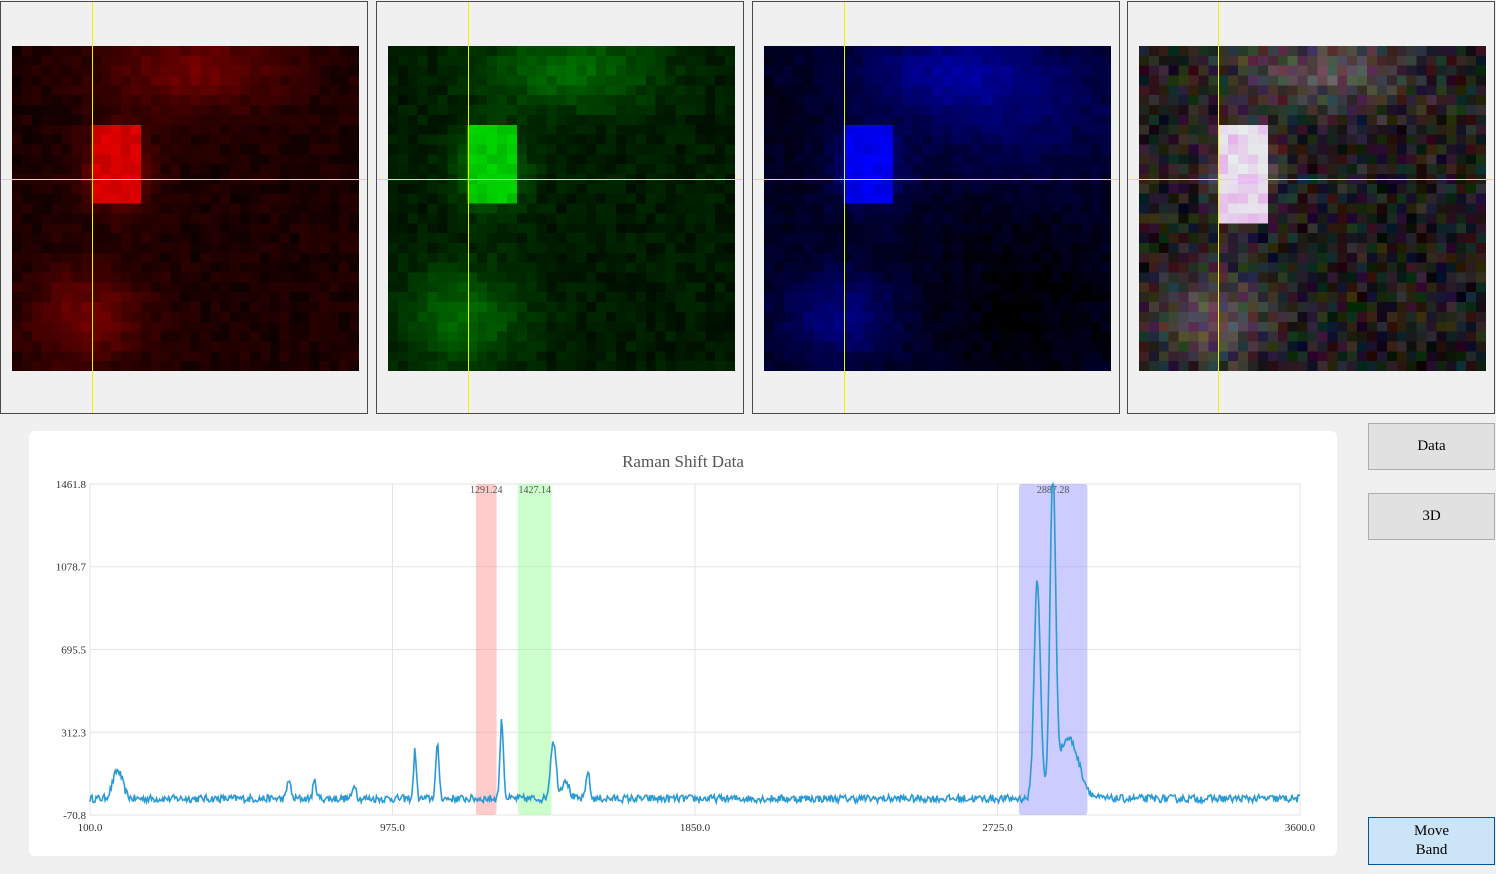 Image resolution: width=1496 pixels, height=874 pixels. What do you see at coordinates (71, 568) in the screenshot?
I see `y-tick-label: 1078.7` at bounding box center [71, 568].